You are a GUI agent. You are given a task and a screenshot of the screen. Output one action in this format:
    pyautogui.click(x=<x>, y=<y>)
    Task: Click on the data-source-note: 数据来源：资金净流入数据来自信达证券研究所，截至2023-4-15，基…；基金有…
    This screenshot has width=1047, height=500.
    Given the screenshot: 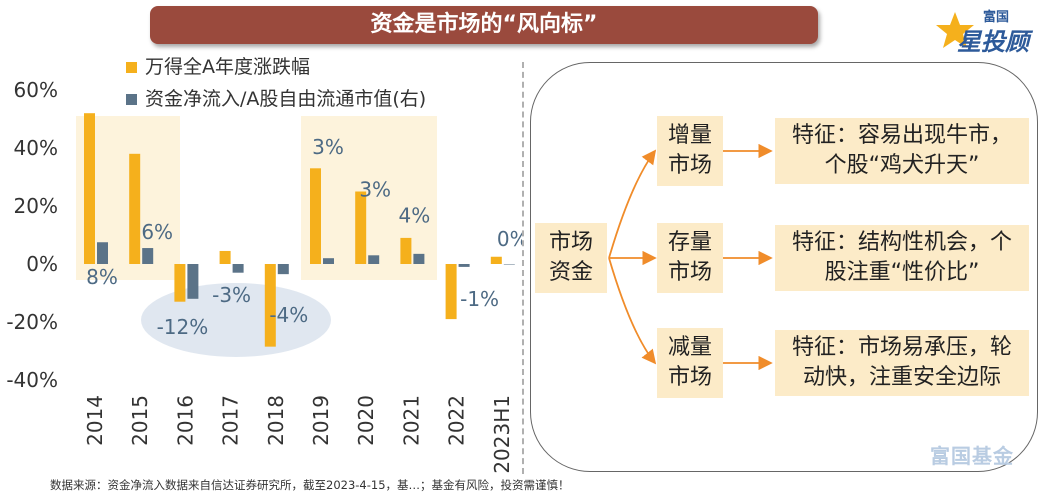 What is the action you would take?
    pyautogui.click(x=310, y=485)
    